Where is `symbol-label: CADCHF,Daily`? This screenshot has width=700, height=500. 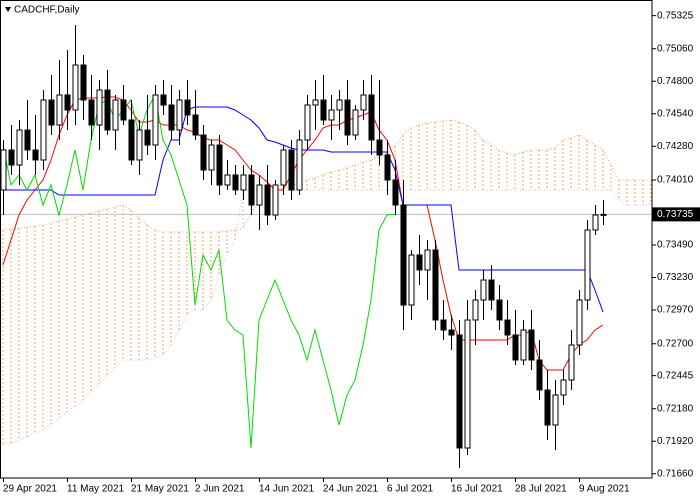
symbol-label: CADCHF,Daily is located at coordinates (47, 10).